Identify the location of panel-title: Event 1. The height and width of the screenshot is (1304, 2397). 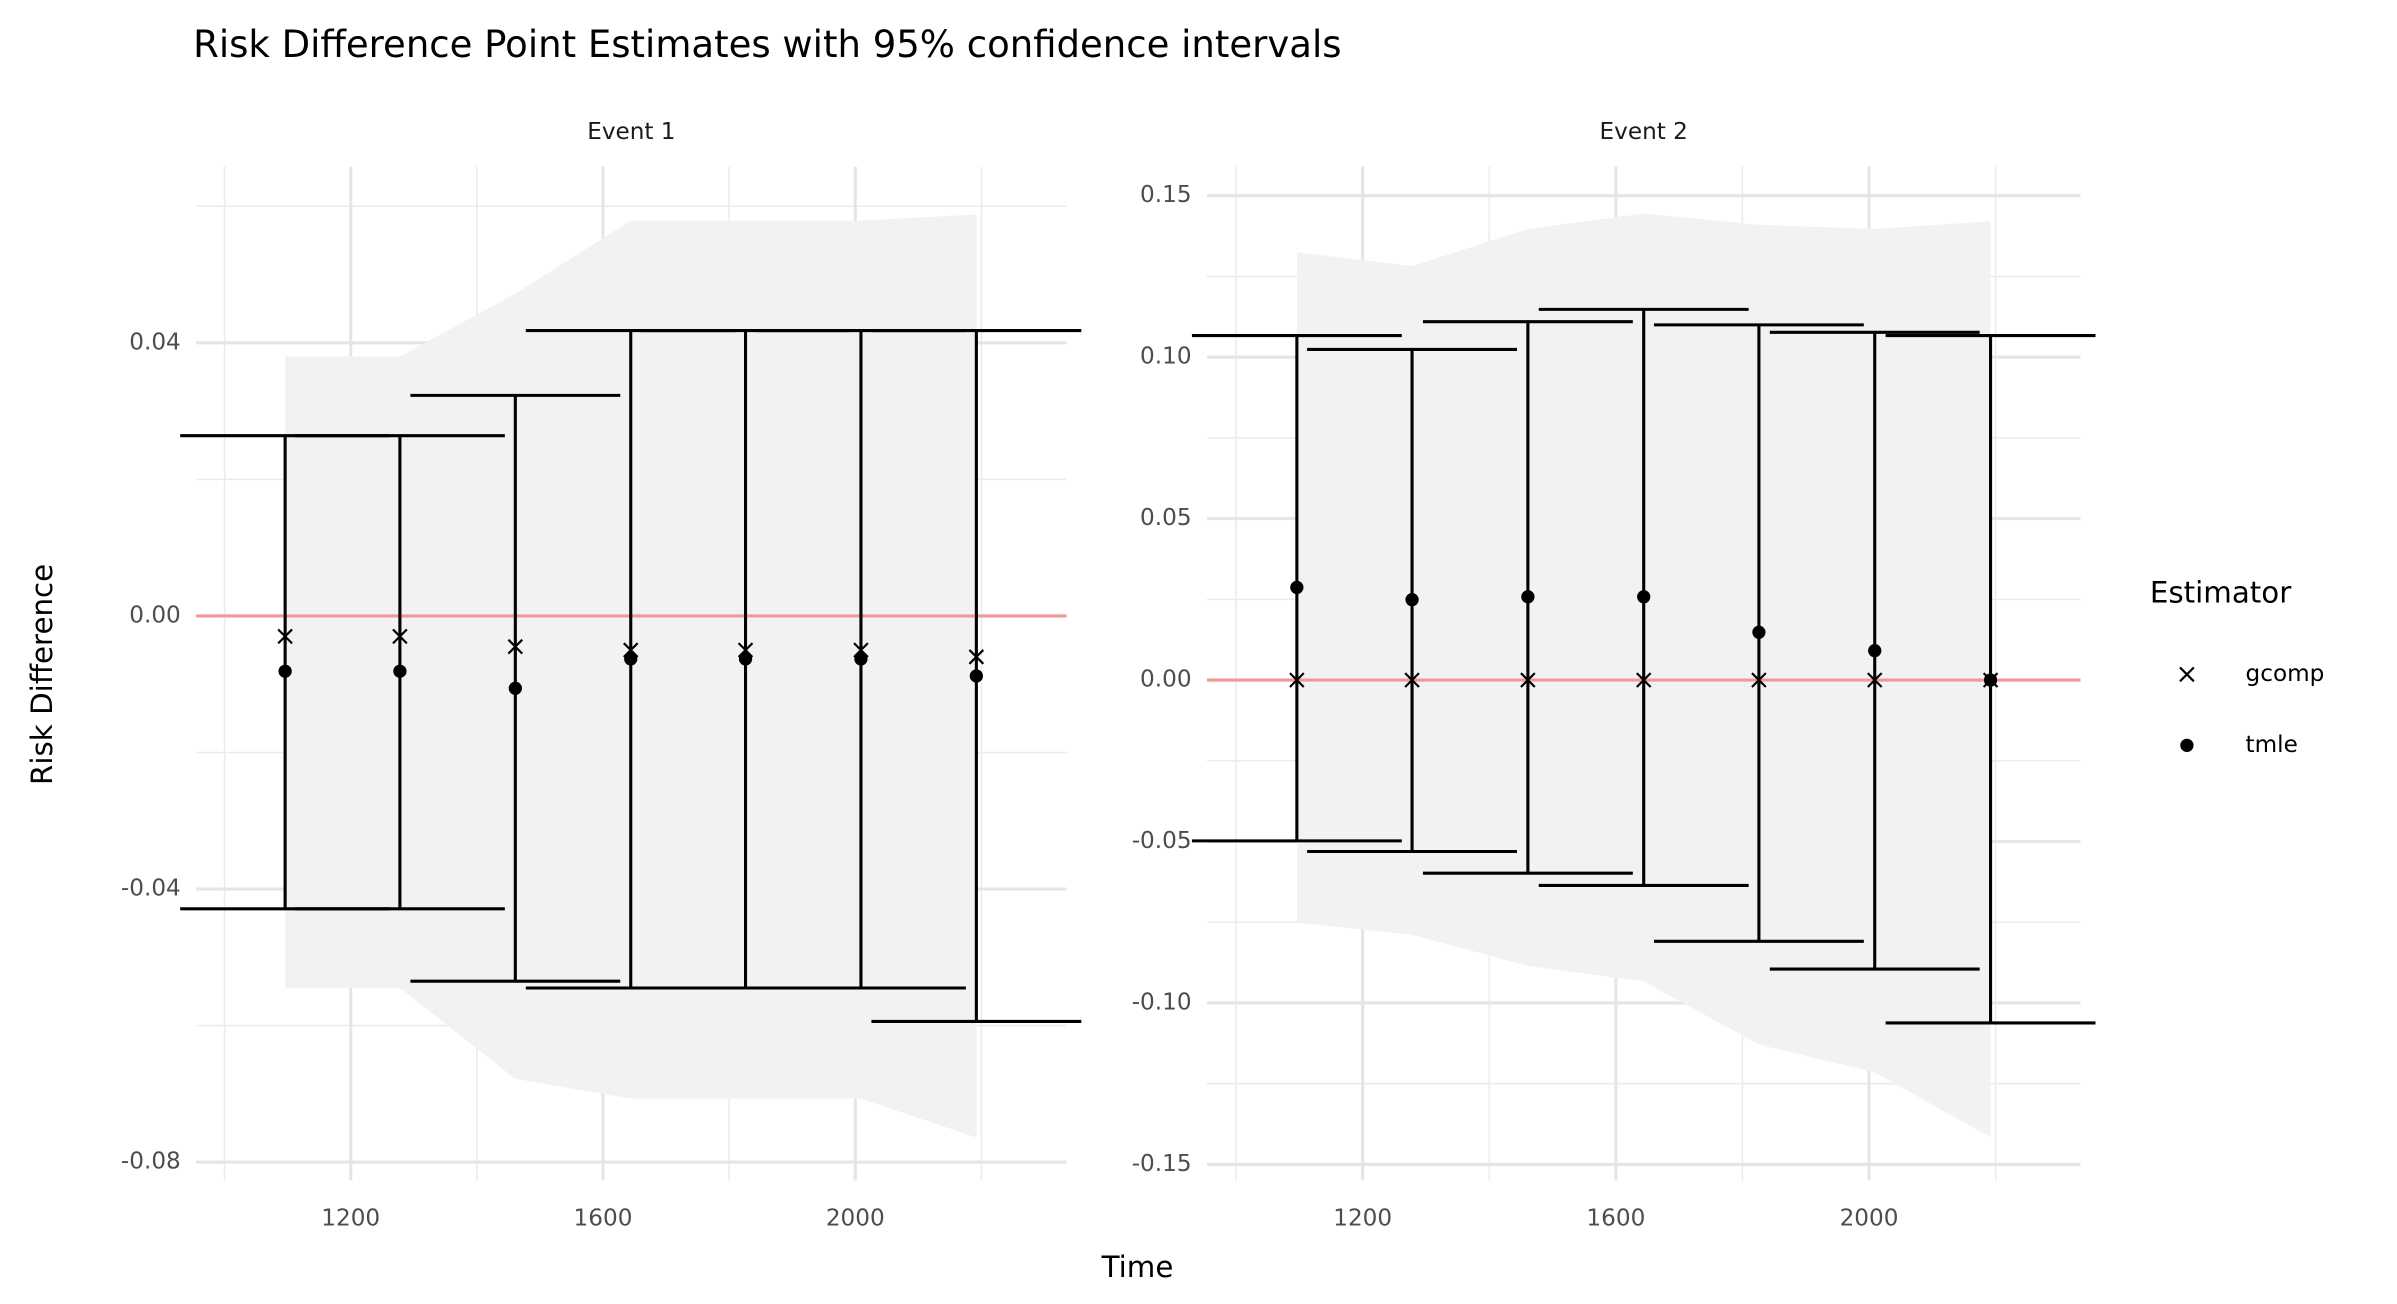
(631, 132).